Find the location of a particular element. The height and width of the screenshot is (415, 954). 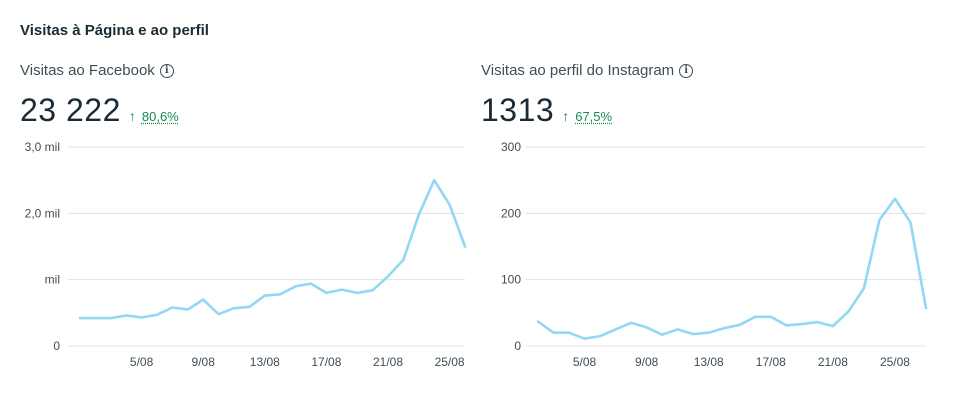

facebook-trend: ↑ 80,6% is located at coordinates (154, 116).